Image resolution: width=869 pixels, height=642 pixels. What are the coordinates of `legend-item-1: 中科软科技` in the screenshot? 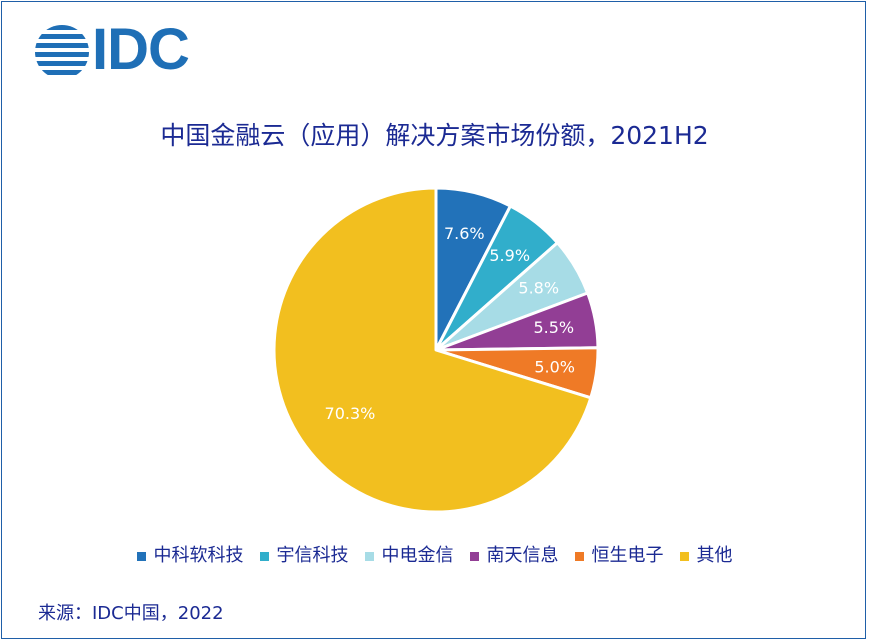 It's located at (190, 556).